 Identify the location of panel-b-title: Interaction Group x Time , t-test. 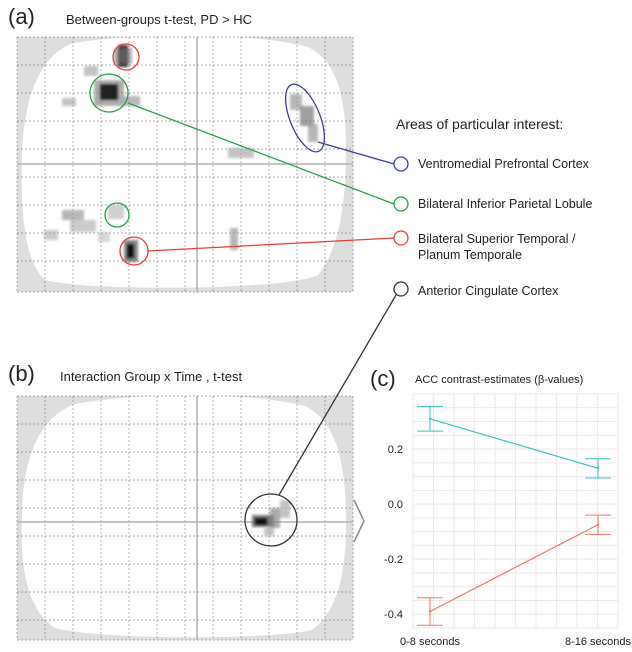
(151, 376).